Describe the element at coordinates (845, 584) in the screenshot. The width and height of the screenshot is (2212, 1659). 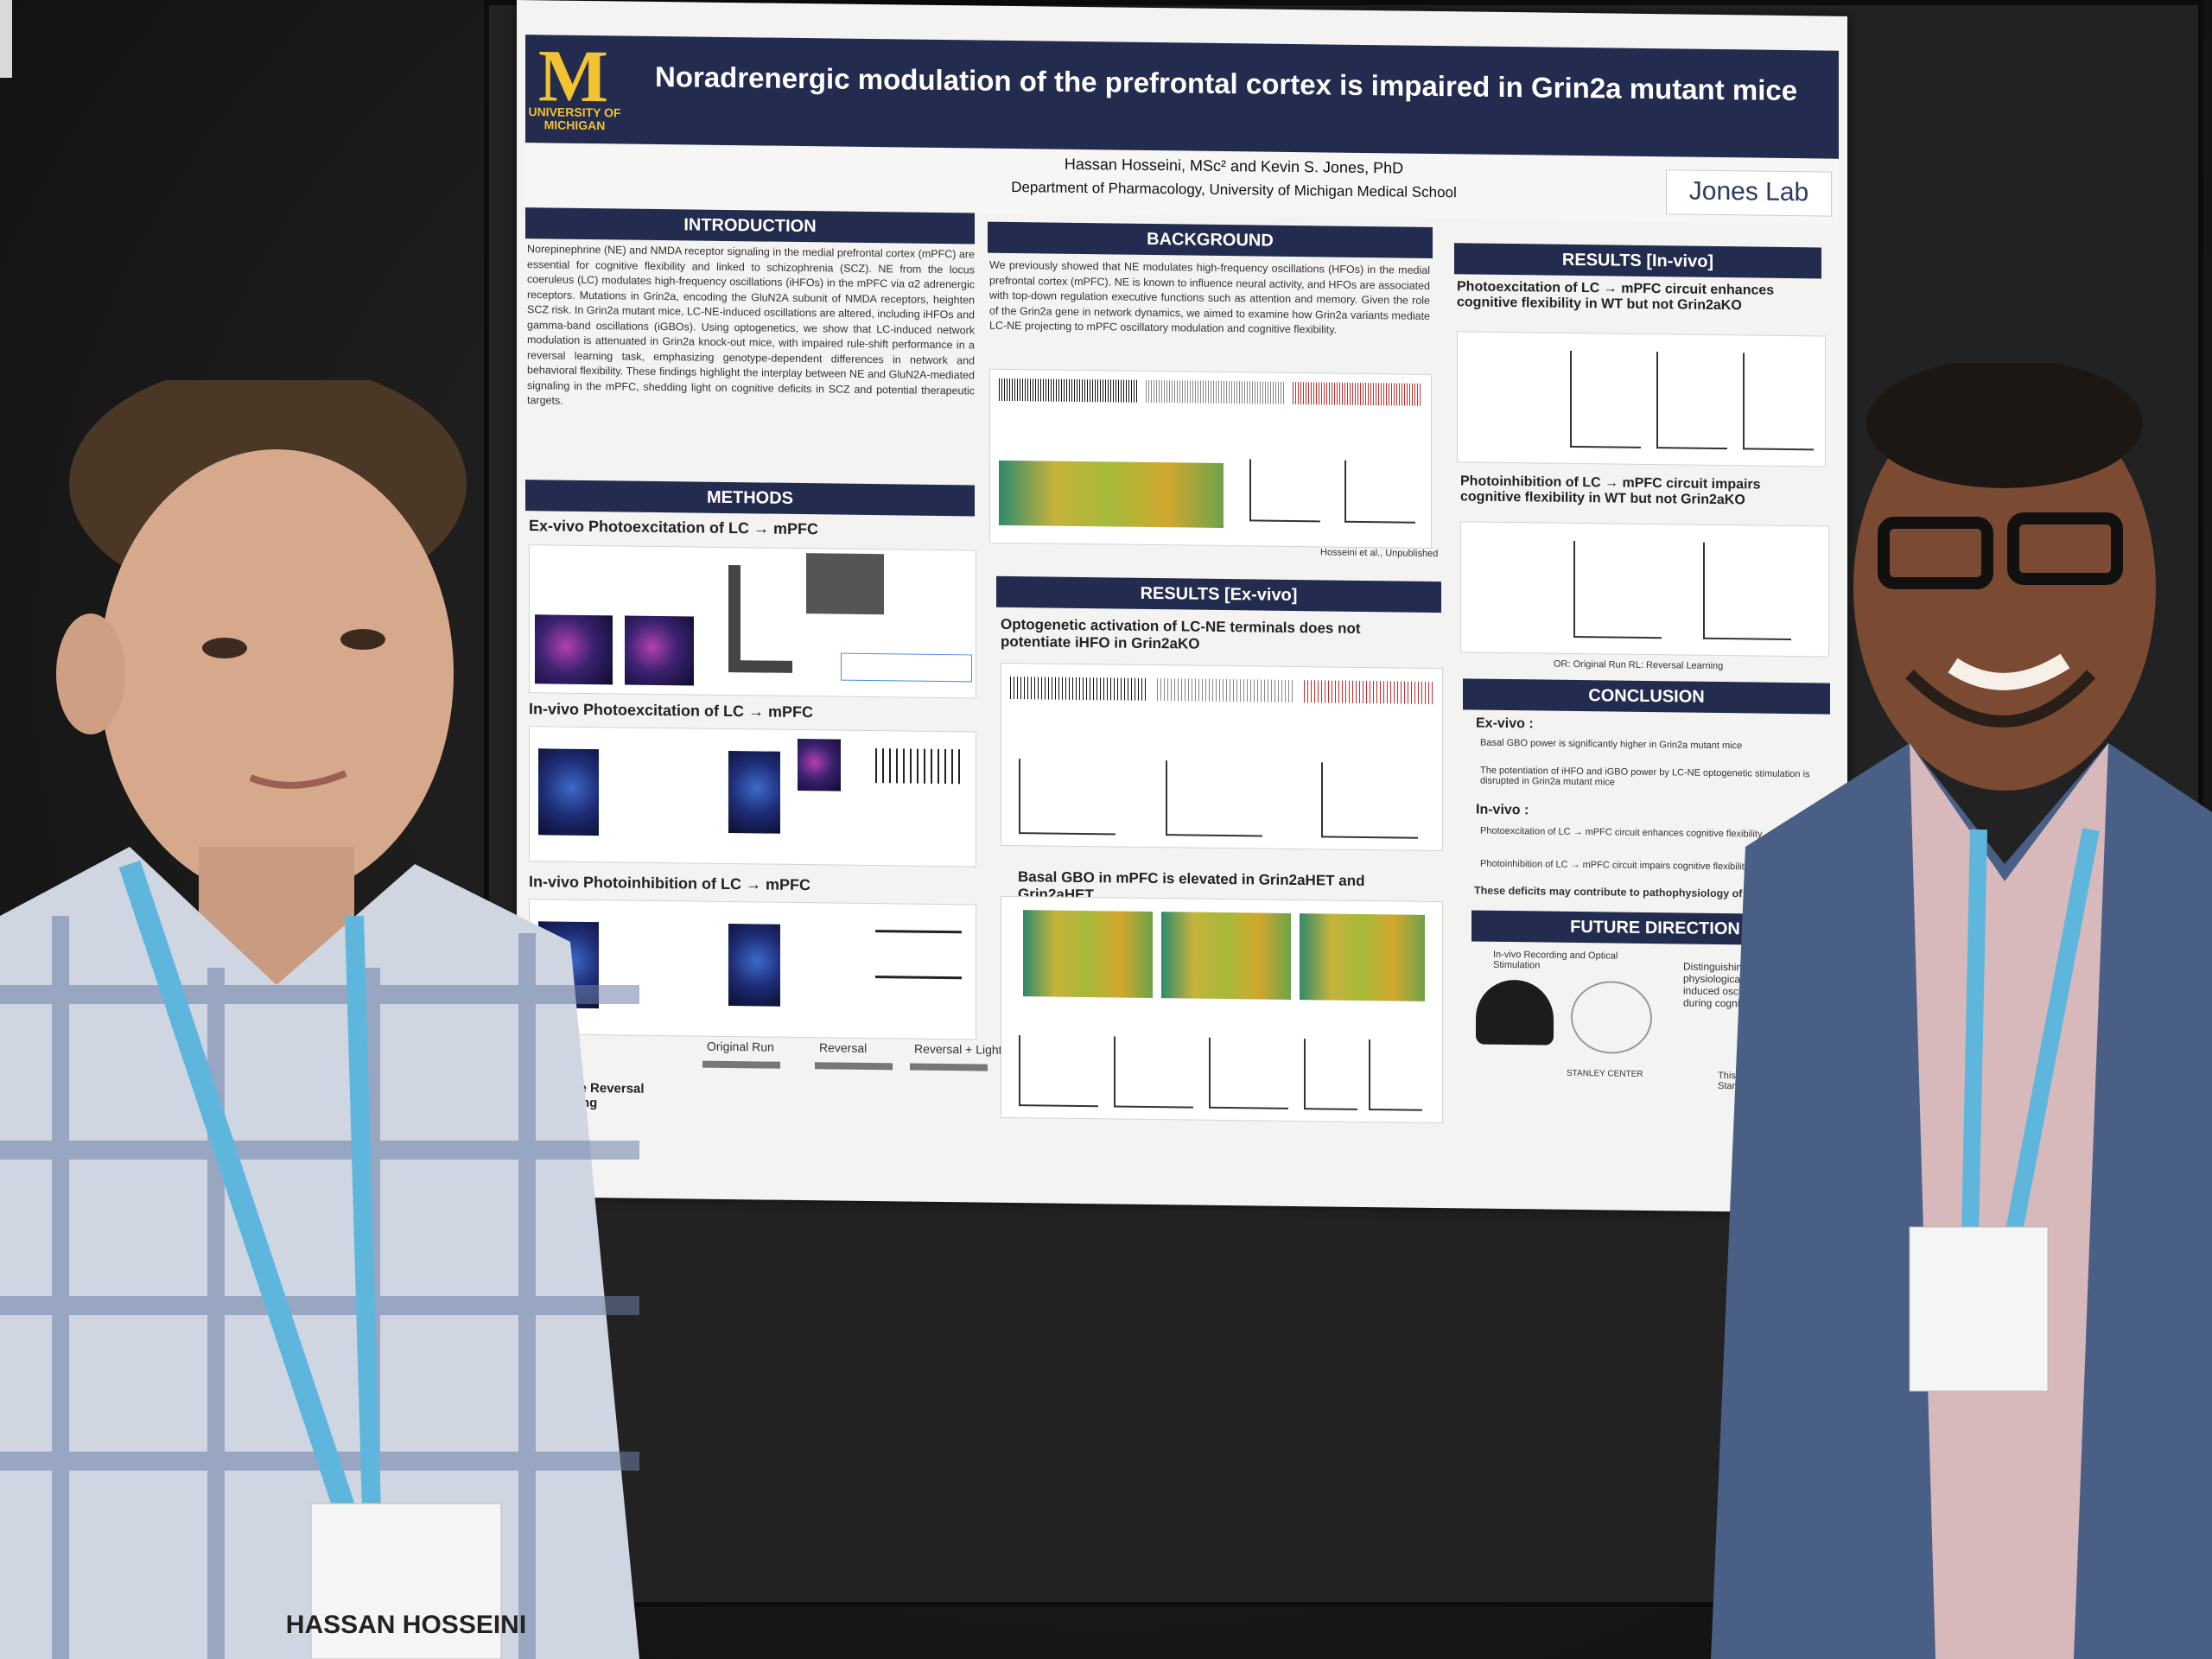
I see `camera-image` at that location.